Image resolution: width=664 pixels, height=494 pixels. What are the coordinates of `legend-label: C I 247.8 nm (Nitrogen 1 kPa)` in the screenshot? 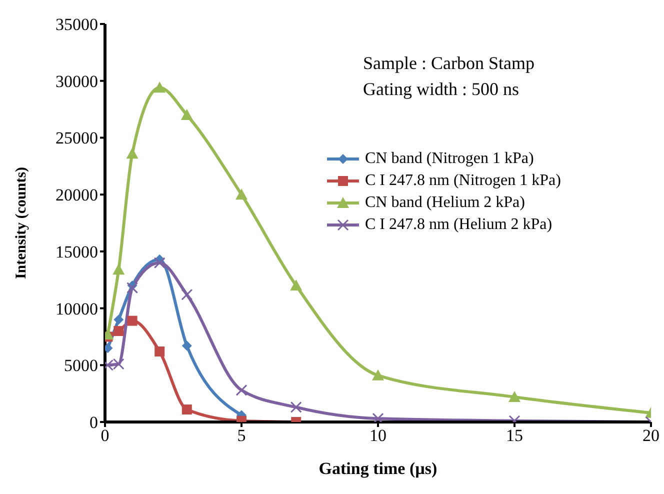 It's located at (463, 181).